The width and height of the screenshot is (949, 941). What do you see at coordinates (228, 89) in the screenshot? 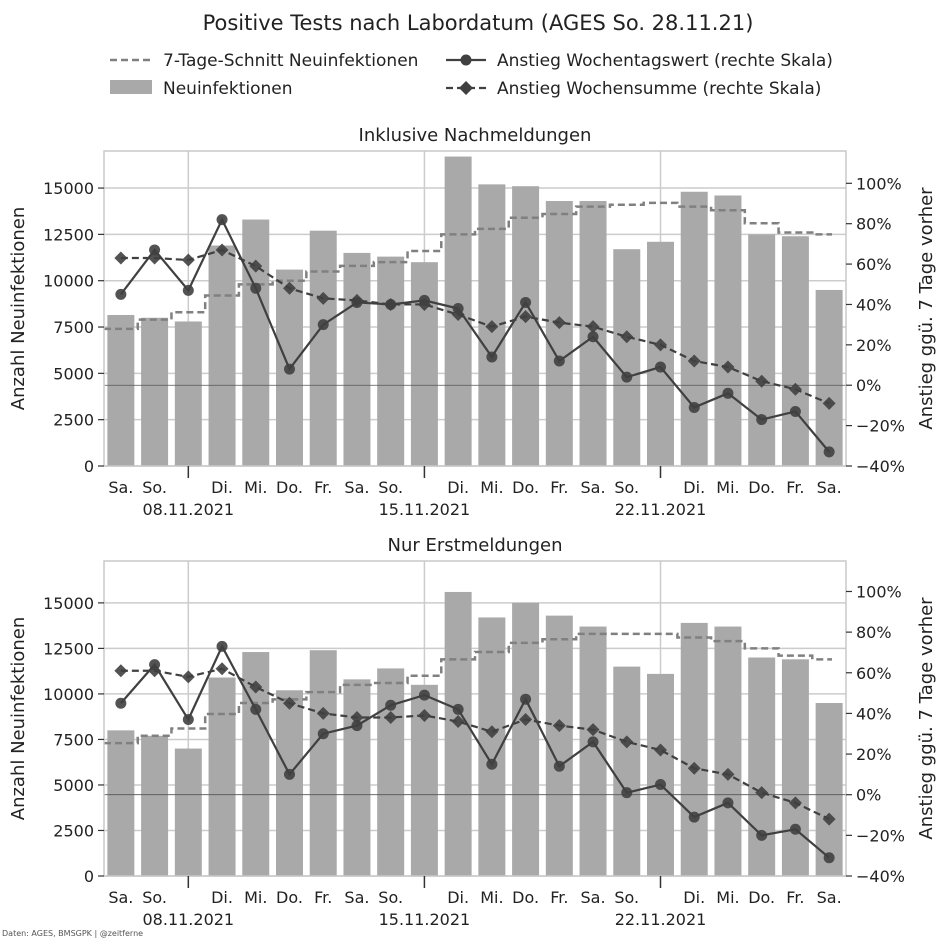
I see `legend-label: Neuinfektionen` at bounding box center [228, 89].